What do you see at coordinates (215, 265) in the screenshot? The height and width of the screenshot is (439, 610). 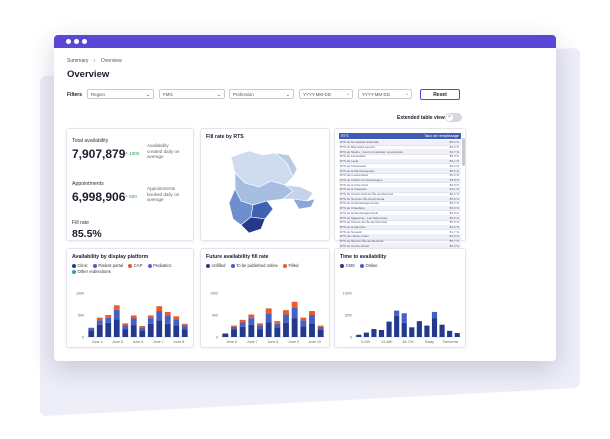 I see `legend-item: Unfilled` at bounding box center [215, 265].